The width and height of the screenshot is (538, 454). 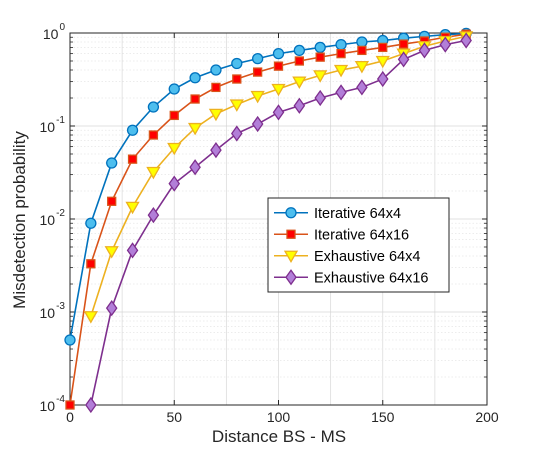 I want to click on legend-item-iterative-64x4: Iterative 64x4, so click(x=337, y=214).